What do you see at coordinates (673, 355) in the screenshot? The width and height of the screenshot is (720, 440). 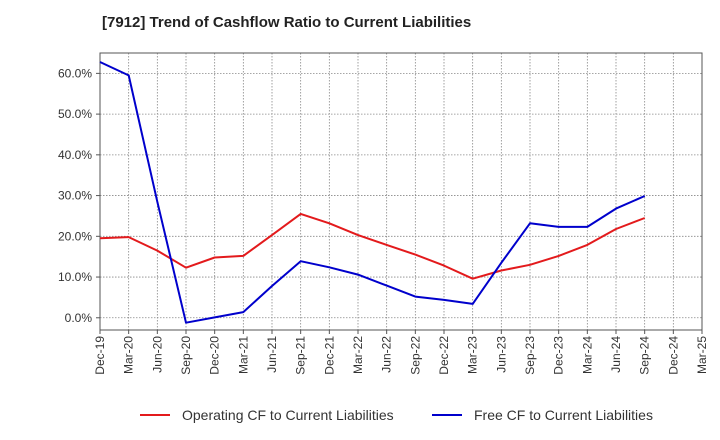 I see `x-tick-label: Dec-24` at bounding box center [673, 355].